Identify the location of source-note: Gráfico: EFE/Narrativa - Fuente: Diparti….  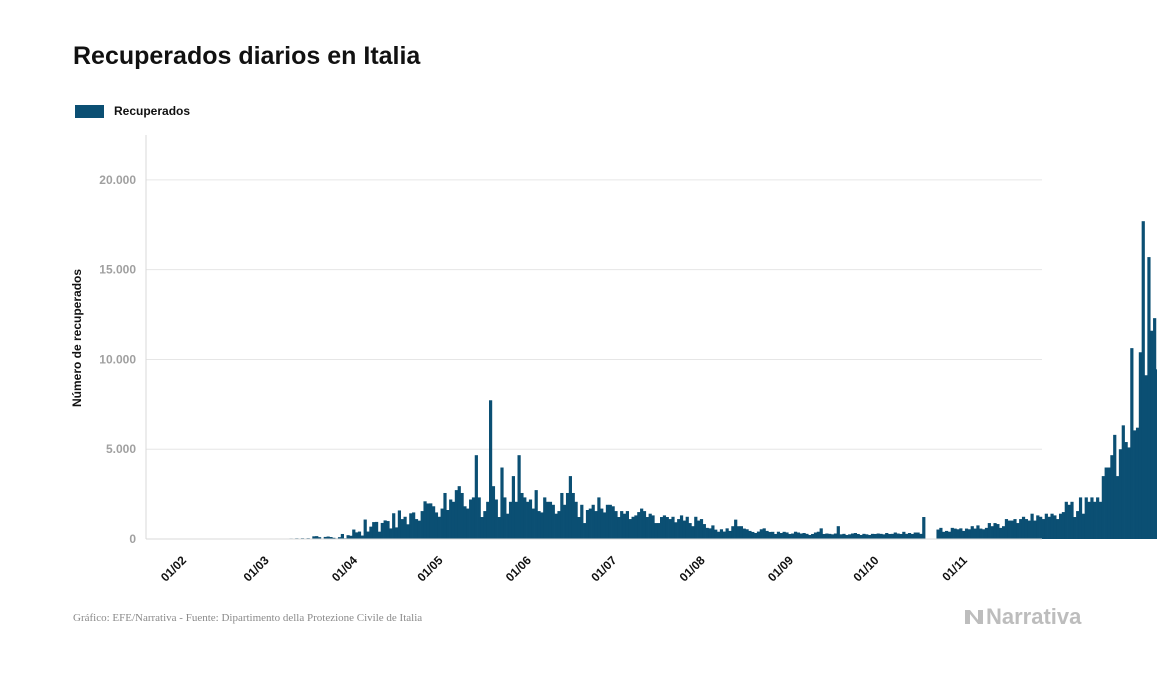
(248, 618).